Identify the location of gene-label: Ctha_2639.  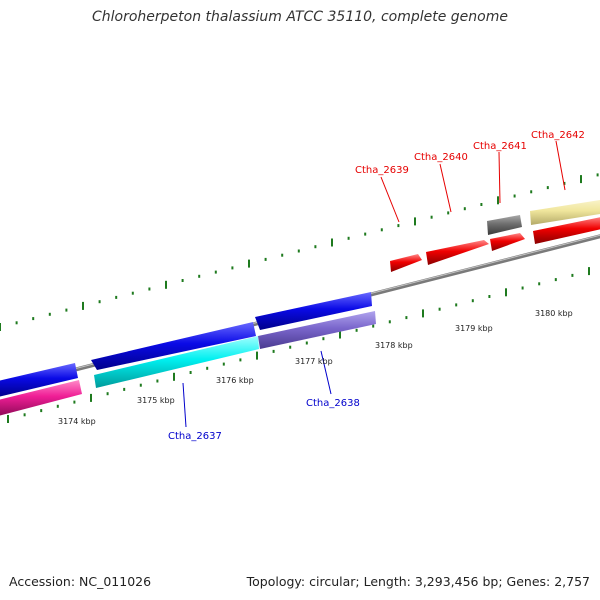
(382, 170).